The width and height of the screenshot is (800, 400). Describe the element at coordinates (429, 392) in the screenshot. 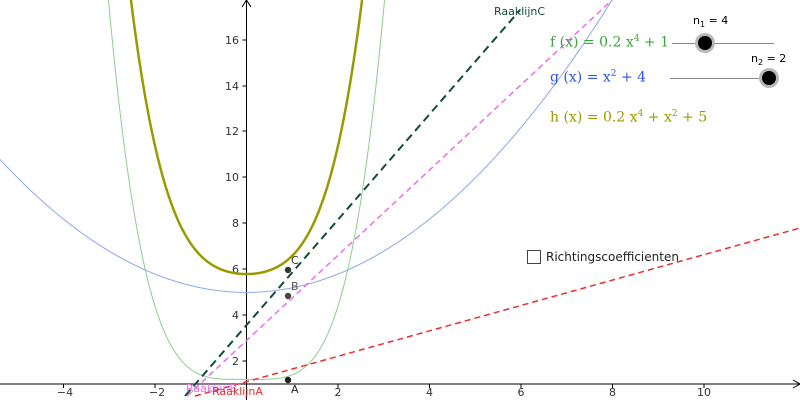

I see `x-tick-label: 4` at that location.